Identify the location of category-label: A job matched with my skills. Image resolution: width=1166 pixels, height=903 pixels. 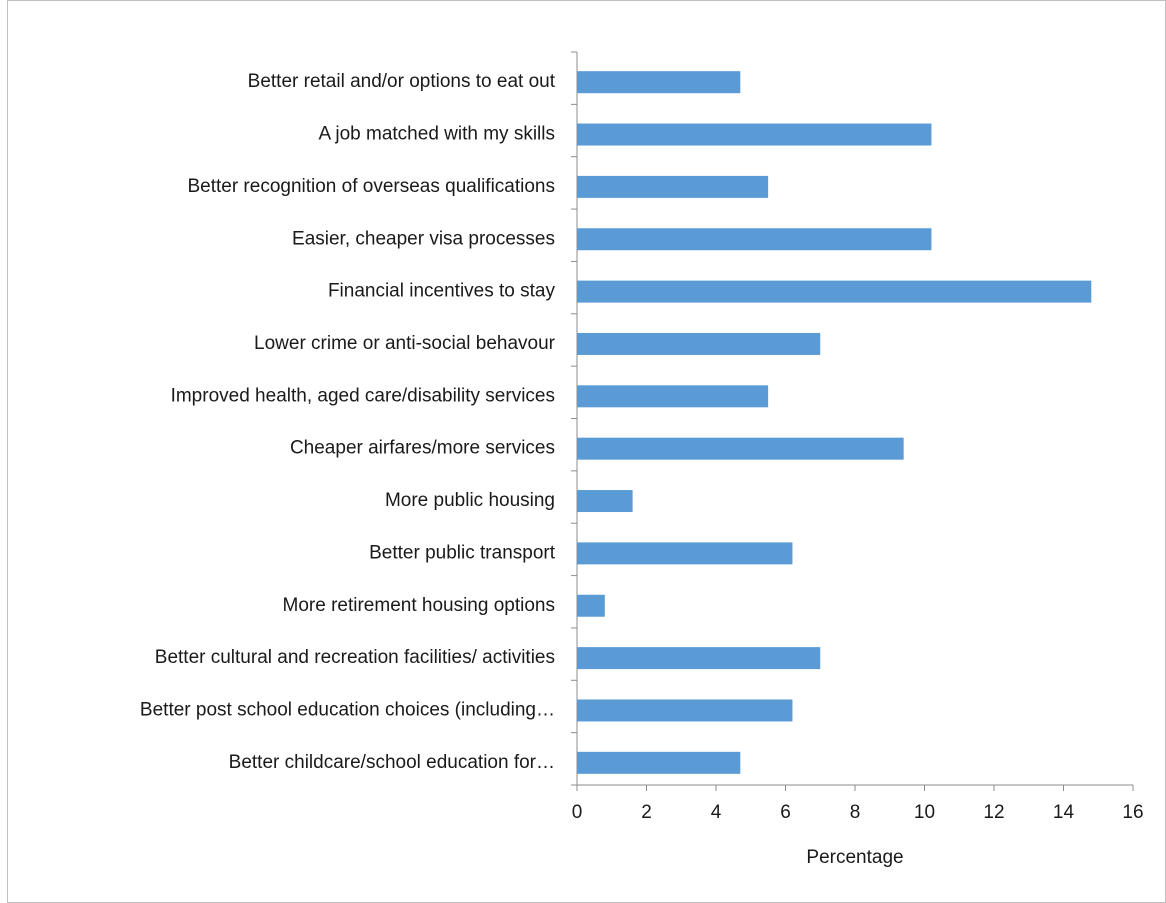
(436, 134).